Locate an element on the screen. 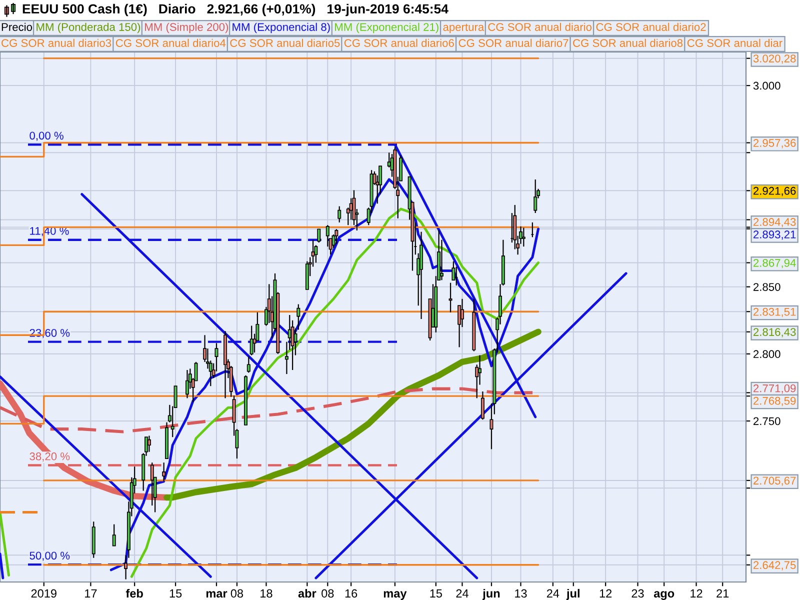 The height and width of the screenshot is (600, 800). text: CG SOR anual diario6 is located at coordinates (399, 42).